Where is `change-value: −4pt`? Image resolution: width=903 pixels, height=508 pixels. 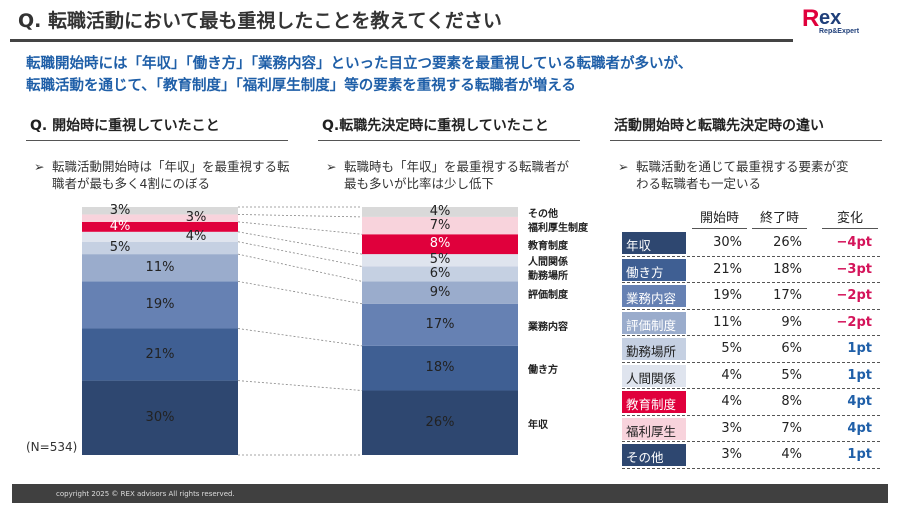 change-value: −4pt is located at coordinates (854, 242).